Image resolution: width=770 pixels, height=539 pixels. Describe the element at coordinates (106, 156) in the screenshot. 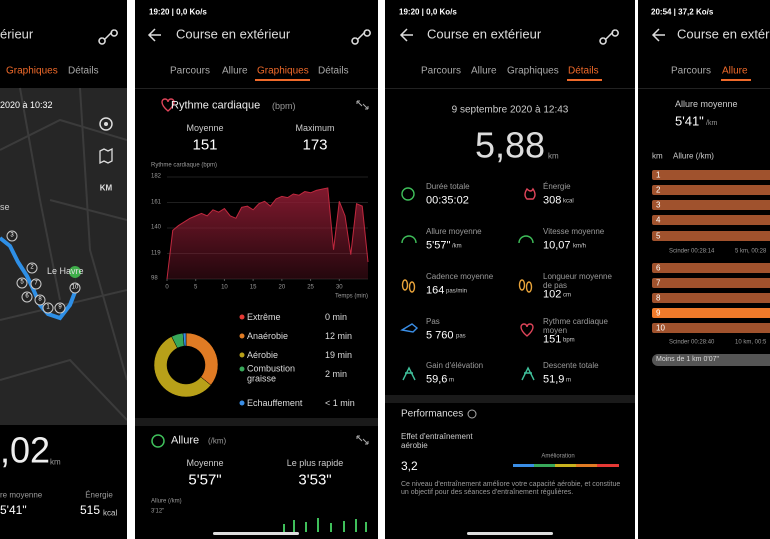

I see `map-icon` at that location.